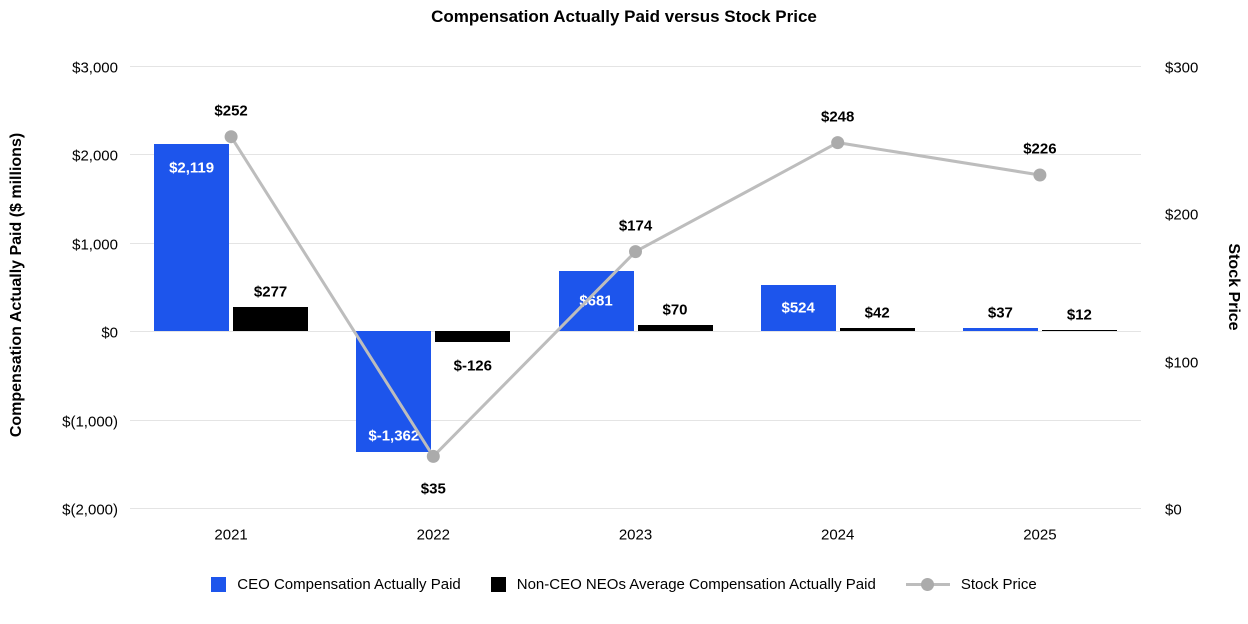  Describe the element at coordinates (1173, 510) in the screenshot. I see `right-axis-tick-label: $0` at that location.